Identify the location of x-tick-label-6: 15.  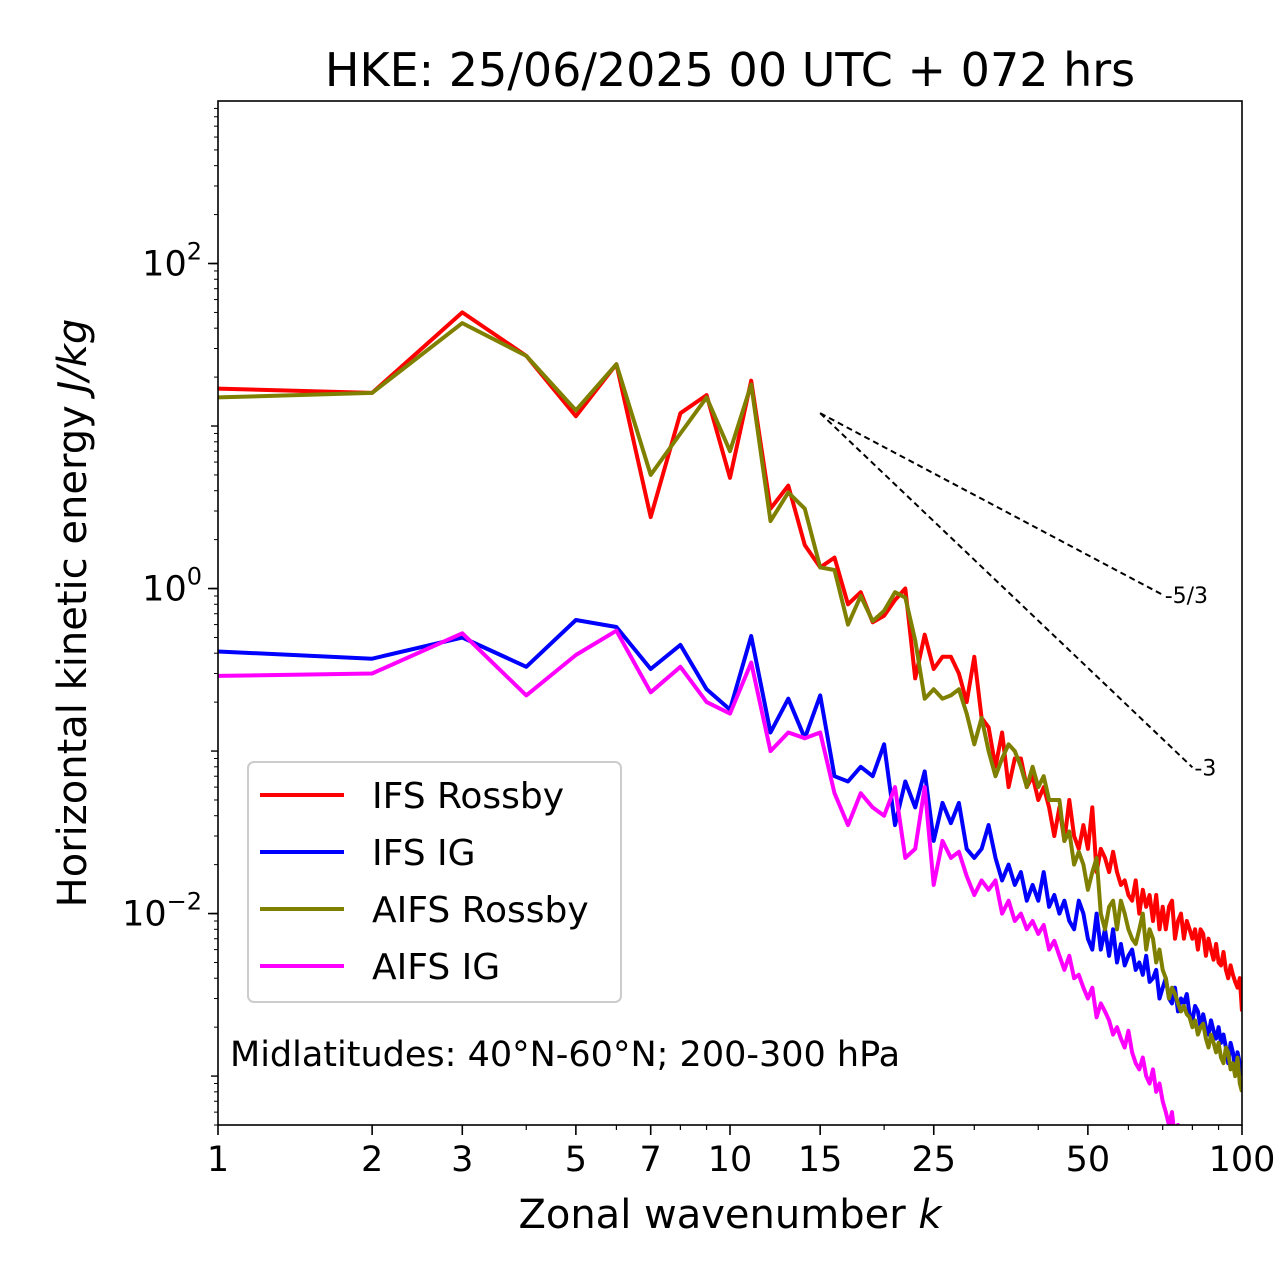
(820, 1160).